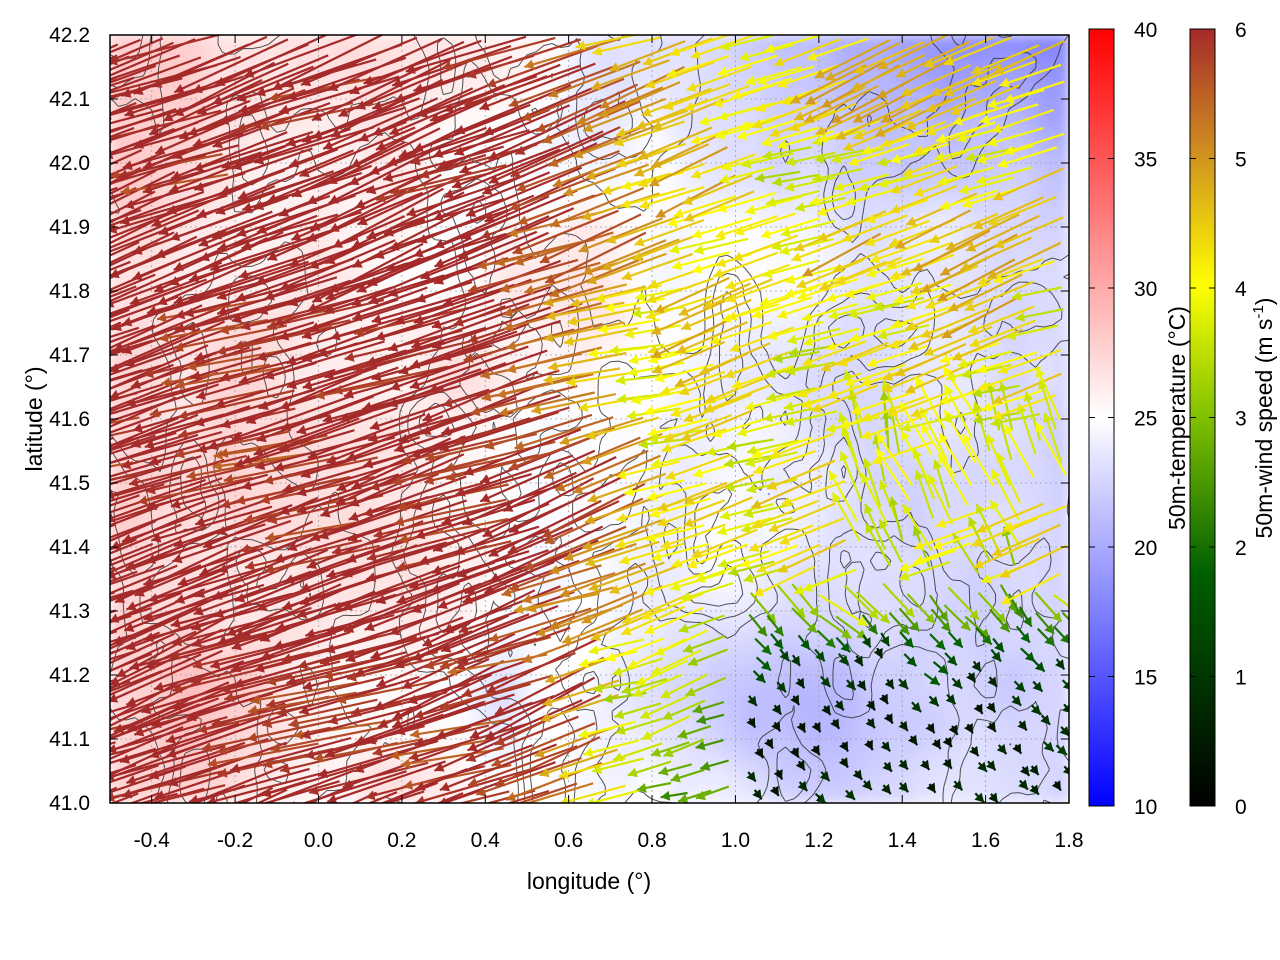  Describe the element at coordinates (1241, 30) in the screenshot. I see `colorbar-tick-label: 6` at that location.